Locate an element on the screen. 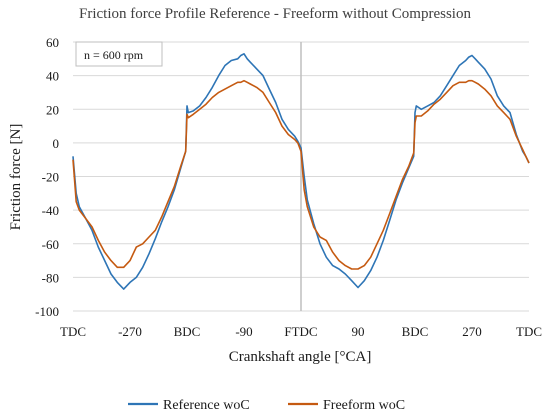 Image resolution: width=550 pixels, height=417 pixels. x-tick-label: -270 is located at coordinates (130, 331).